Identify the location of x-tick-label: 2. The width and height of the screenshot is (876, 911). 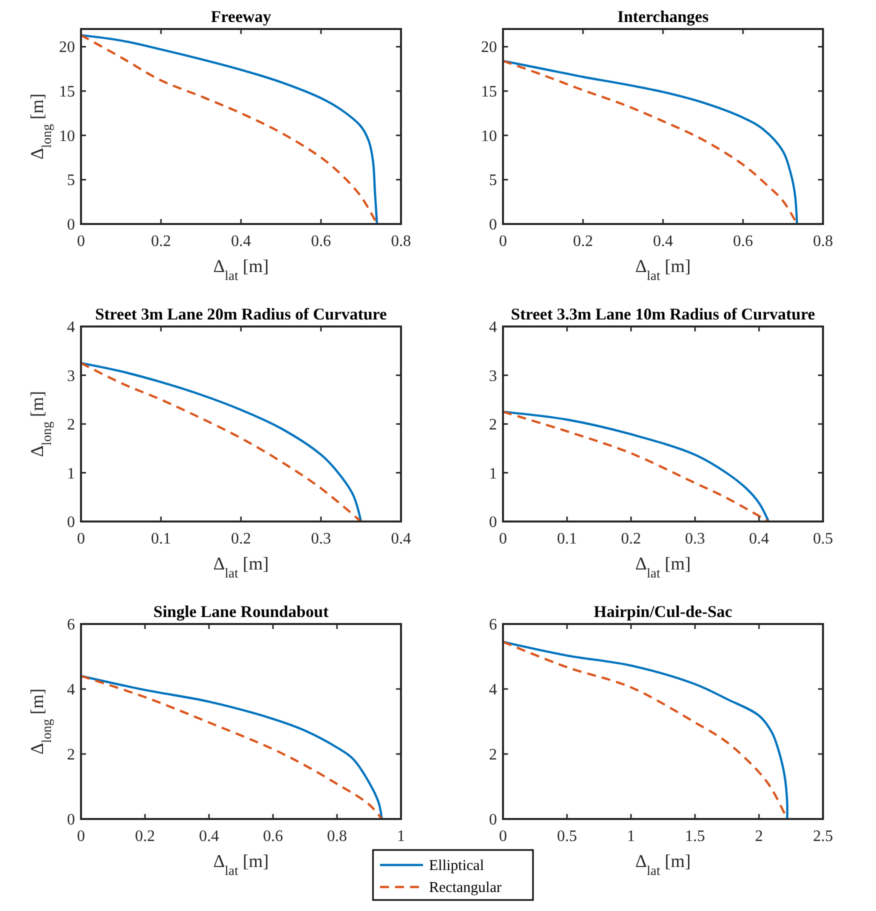
(759, 836).